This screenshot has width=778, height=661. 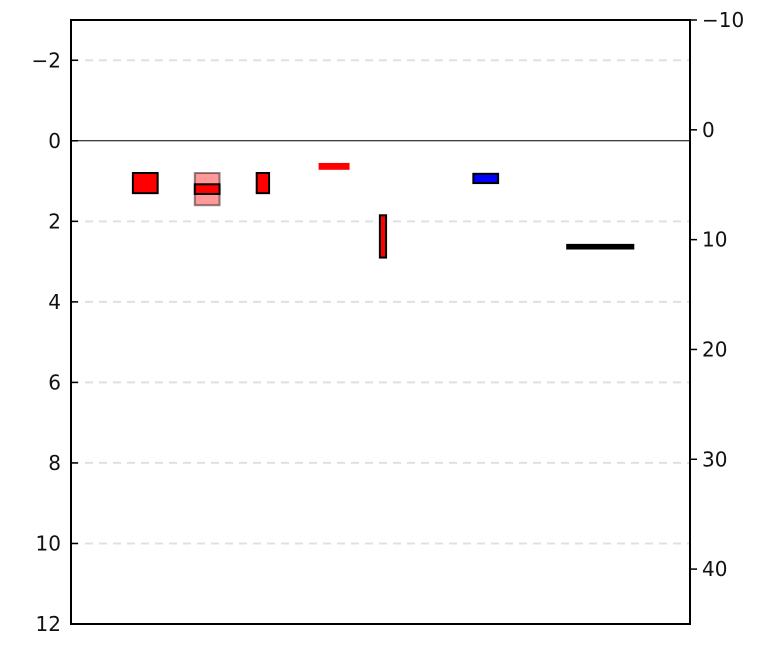 What do you see at coordinates (54, 463) in the screenshot?
I see `left-tick-label: 8` at bounding box center [54, 463].